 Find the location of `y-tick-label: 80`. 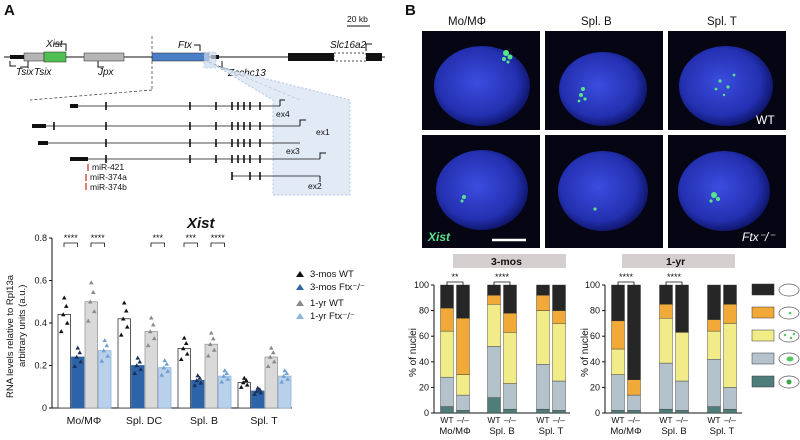

y-tick-label: 80 is located at coordinates (595, 311).